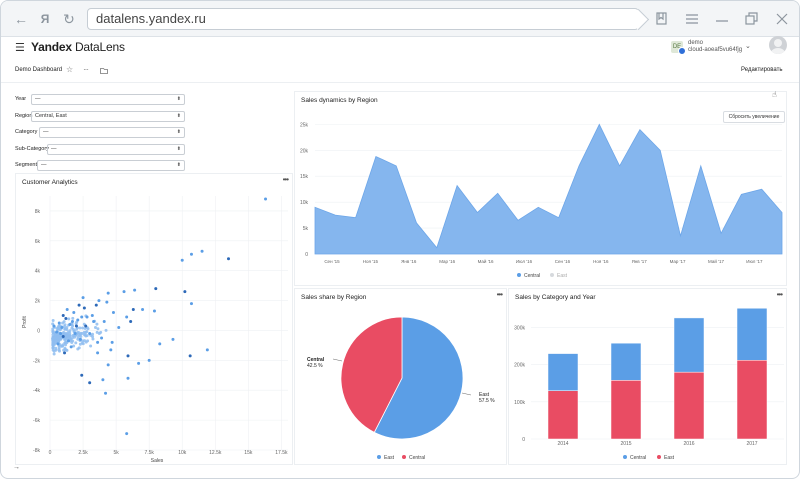 The width and height of the screenshot is (800, 479). What do you see at coordinates (363, 19) in the screenshot?
I see `address-bar: datalens.yandex.ru` at bounding box center [363, 19].